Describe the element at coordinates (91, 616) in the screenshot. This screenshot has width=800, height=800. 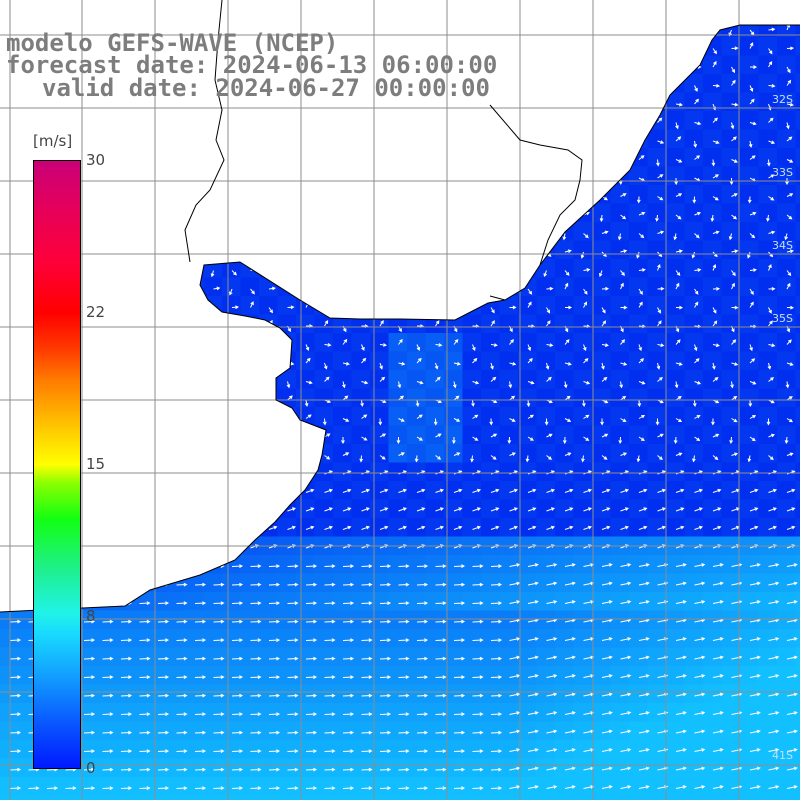
I see `colorbar-tick-8: 8` at that location.